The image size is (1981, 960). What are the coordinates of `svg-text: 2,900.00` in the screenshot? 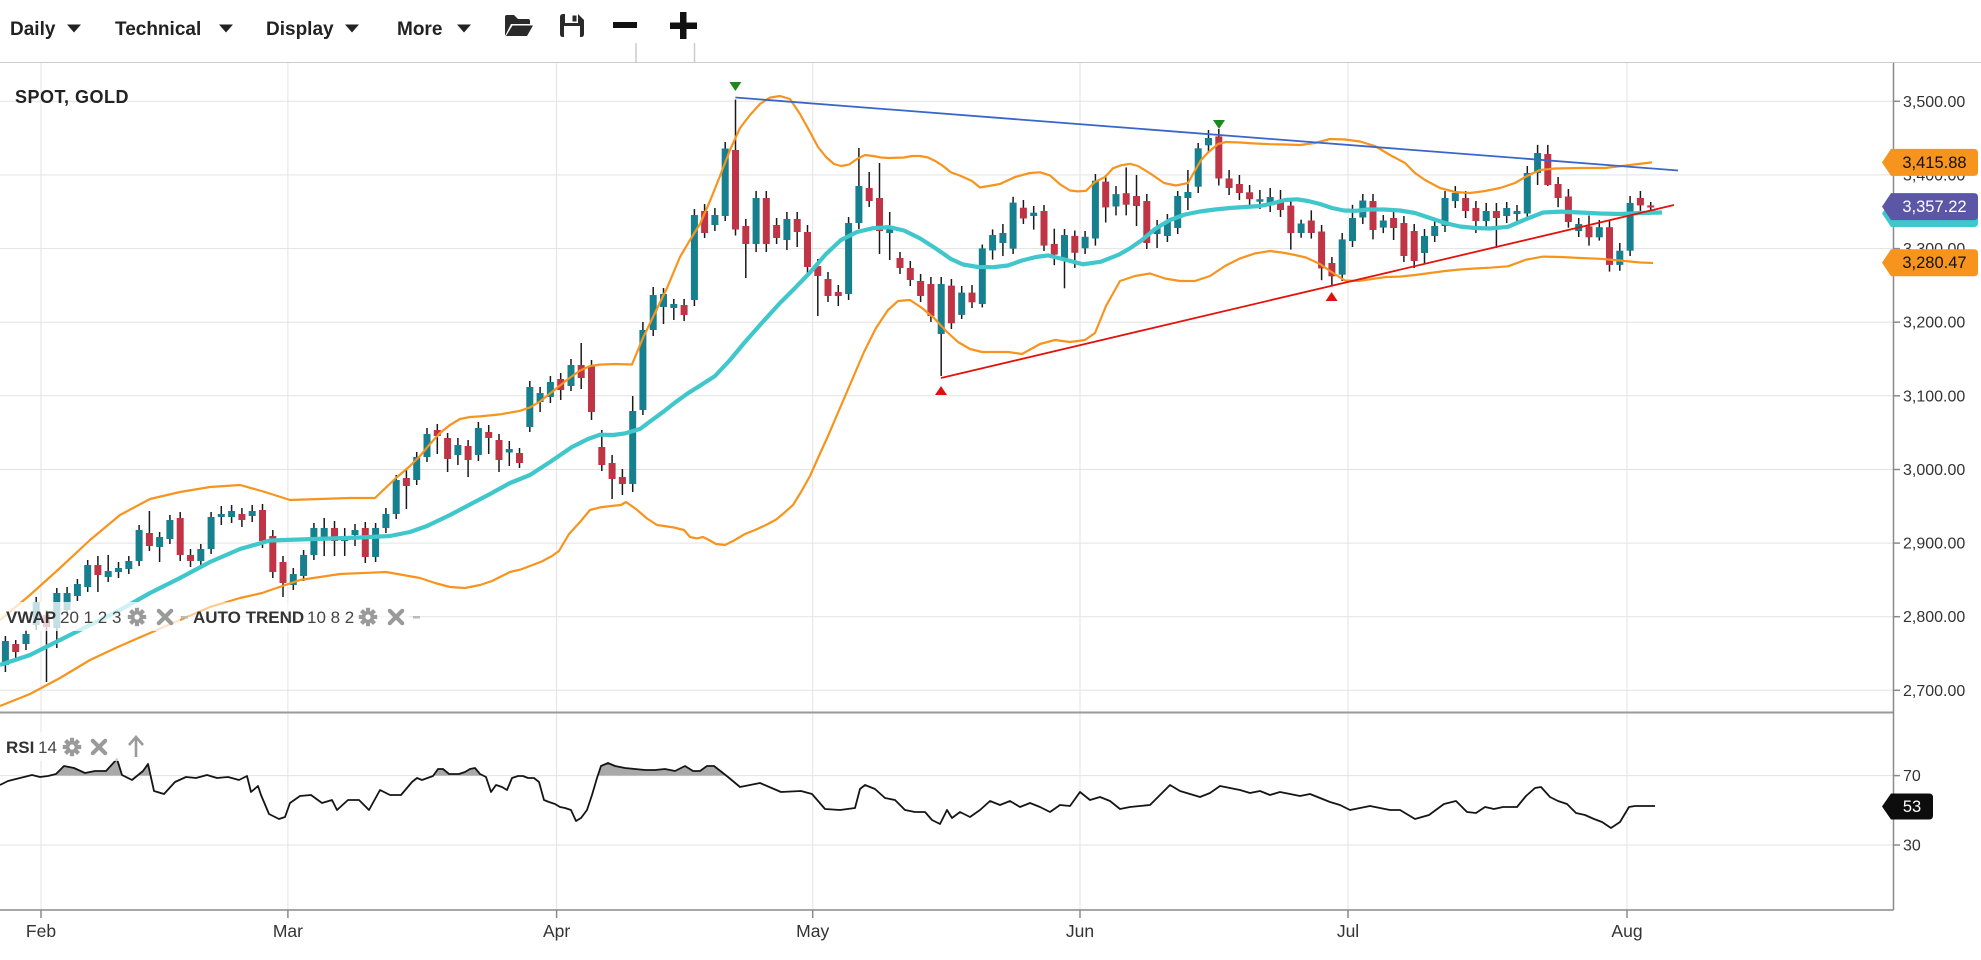 It's located at (1934, 544).